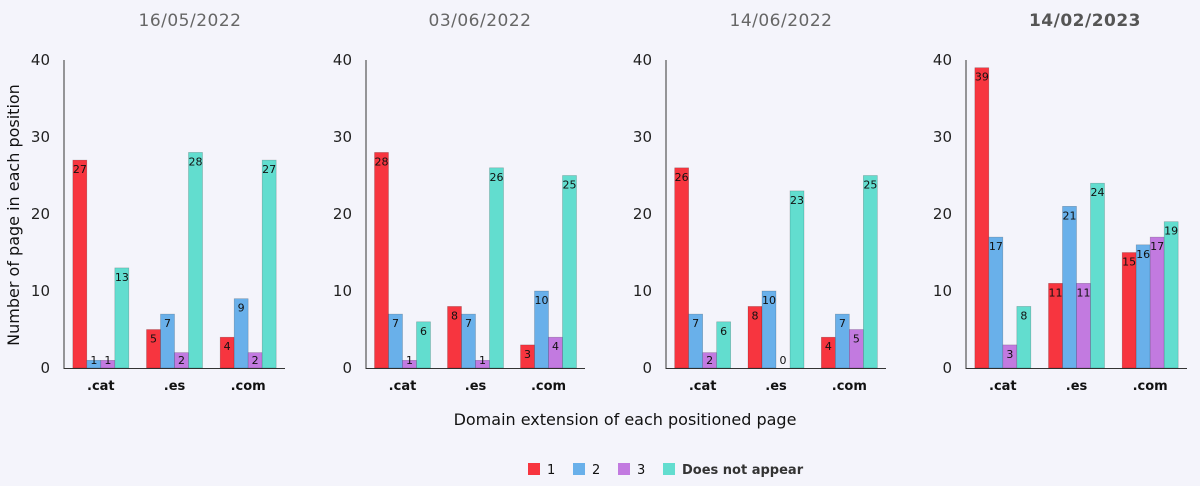  I want to click on legend-item: Does not appear, so click(733, 470).